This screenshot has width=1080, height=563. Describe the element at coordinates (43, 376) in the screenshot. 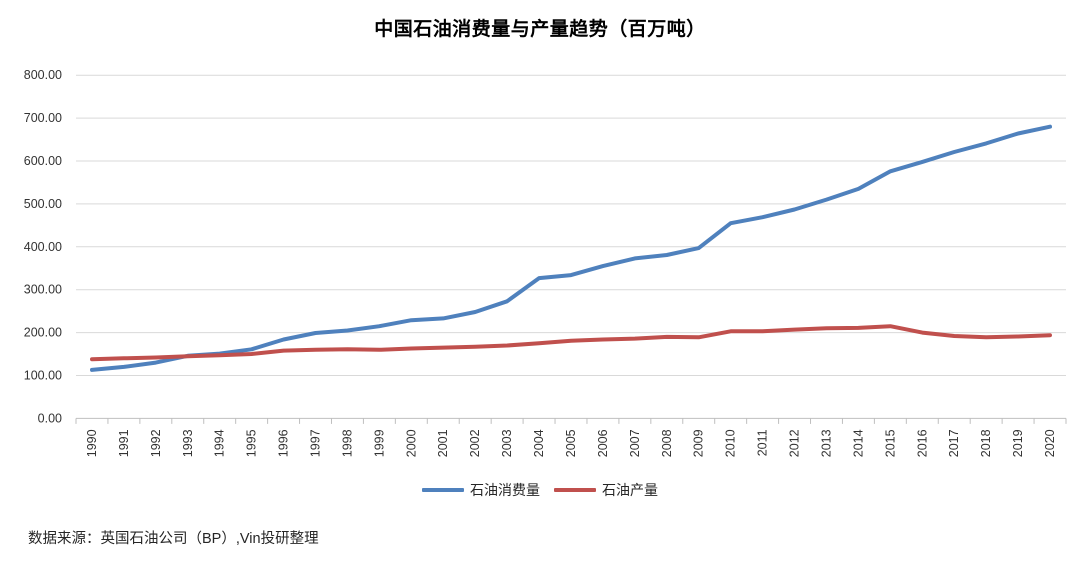

I see `y-axis-label: 100.00` at that location.